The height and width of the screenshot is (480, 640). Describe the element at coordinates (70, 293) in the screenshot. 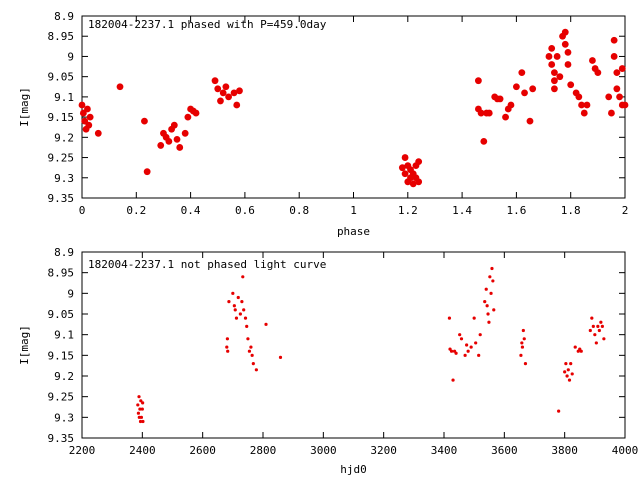

I see `y-tick-label: 9` at that location.